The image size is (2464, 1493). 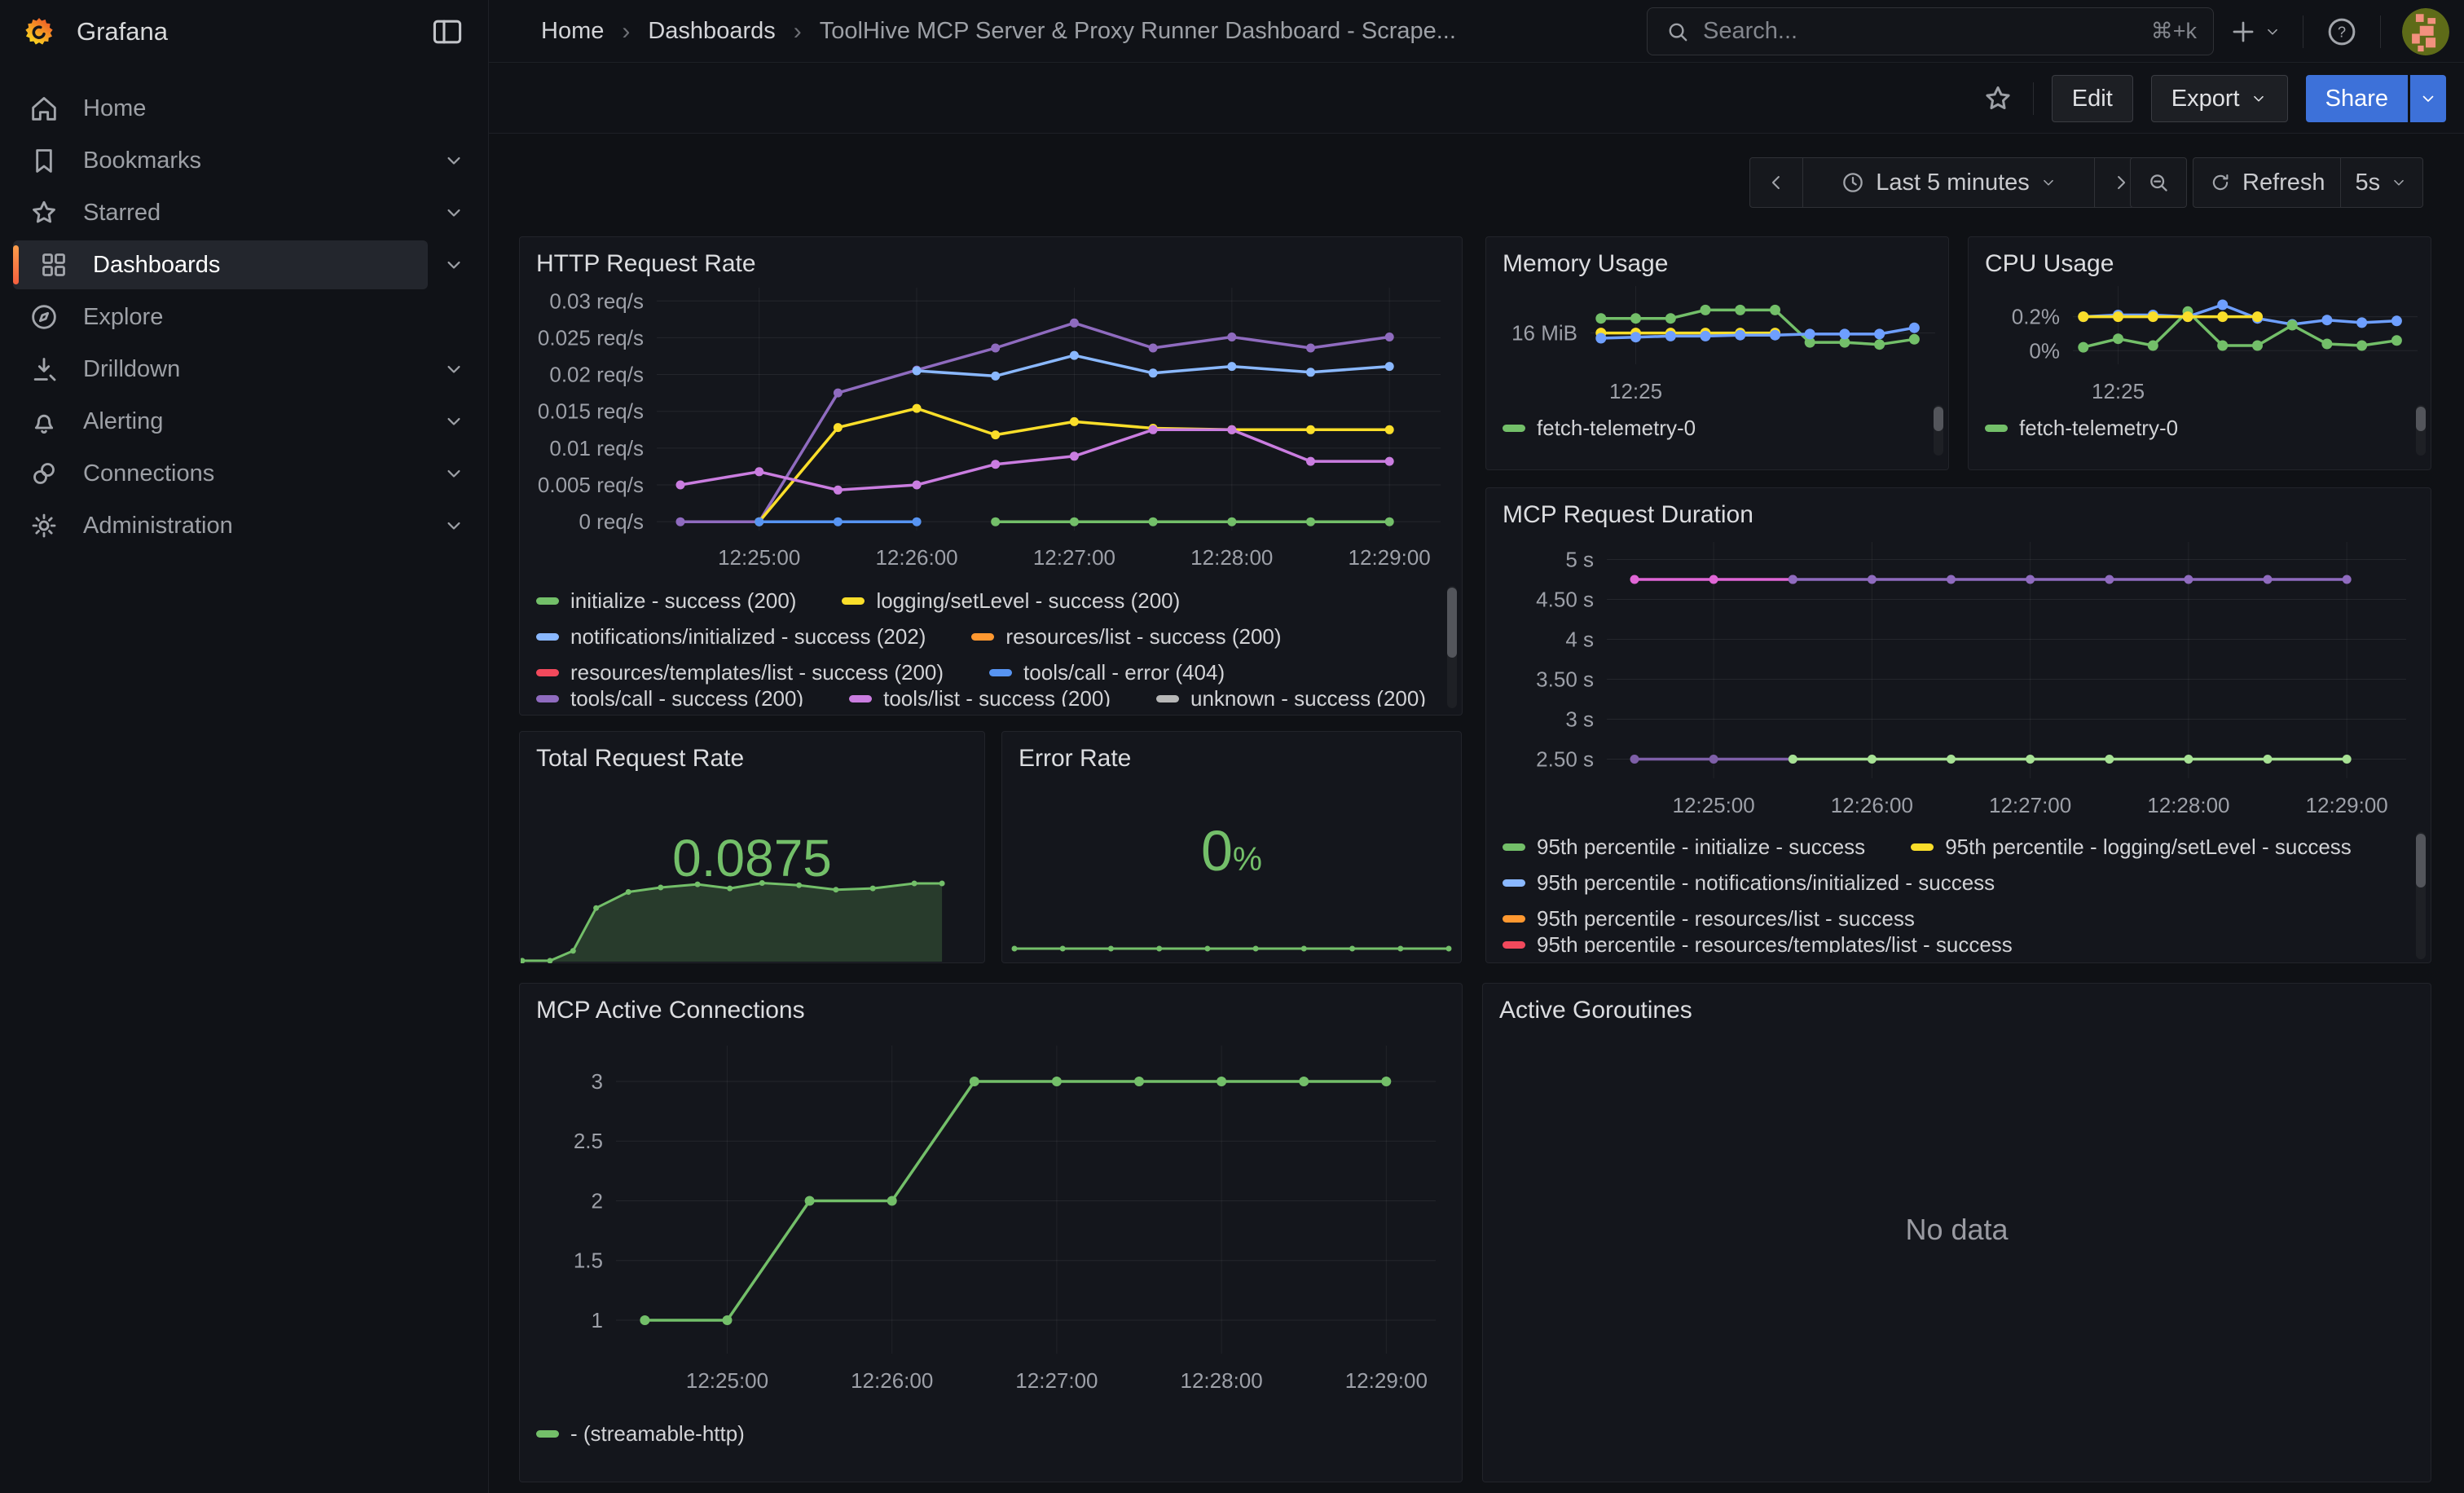 What do you see at coordinates (2342, 32) in the screenshot?
I see `help-button: ?` at bounding box center [2342, 32].